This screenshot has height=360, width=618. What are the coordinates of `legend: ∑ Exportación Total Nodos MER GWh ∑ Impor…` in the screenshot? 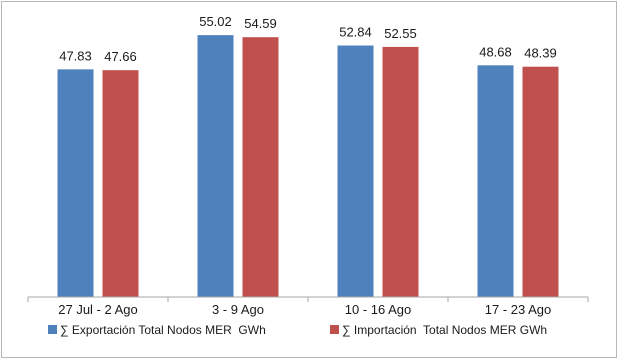 It's located at (297, 330).